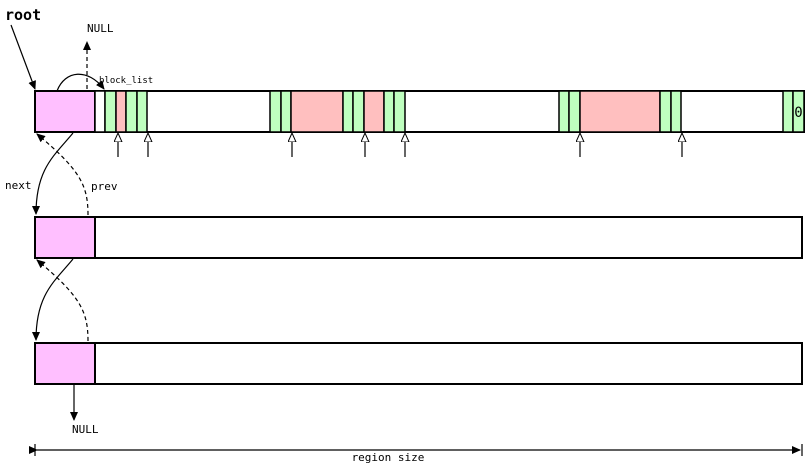  What do you see at coordinates (80, 82) in the screenshot?
I see `block-list-arrow` at bounding box center [80, 82].